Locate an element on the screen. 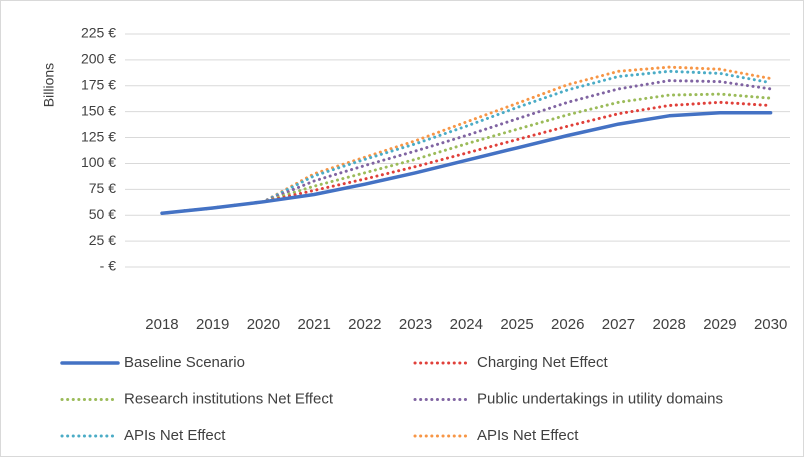  x-tick-label: 2030 is located at coordinates (770, 324).